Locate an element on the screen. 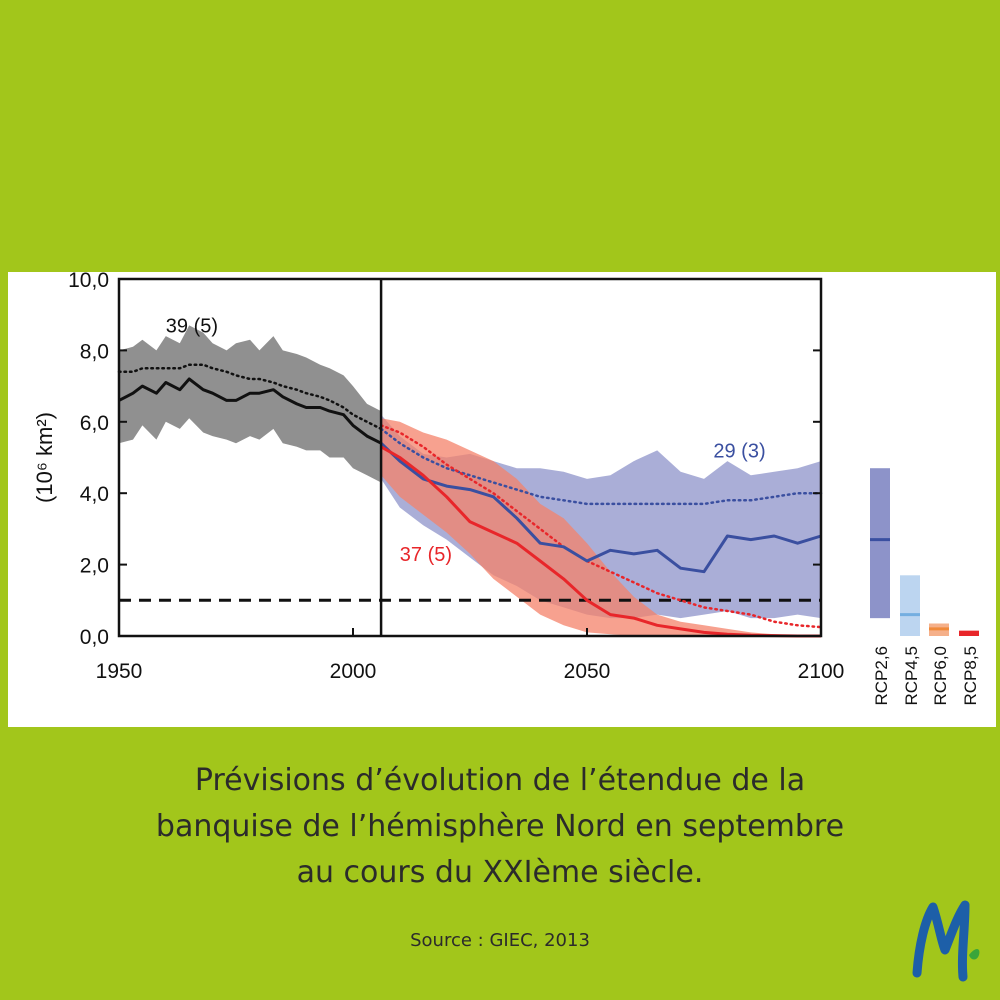  annotation-label: 29 (3) is located at coordinates (739, 452).